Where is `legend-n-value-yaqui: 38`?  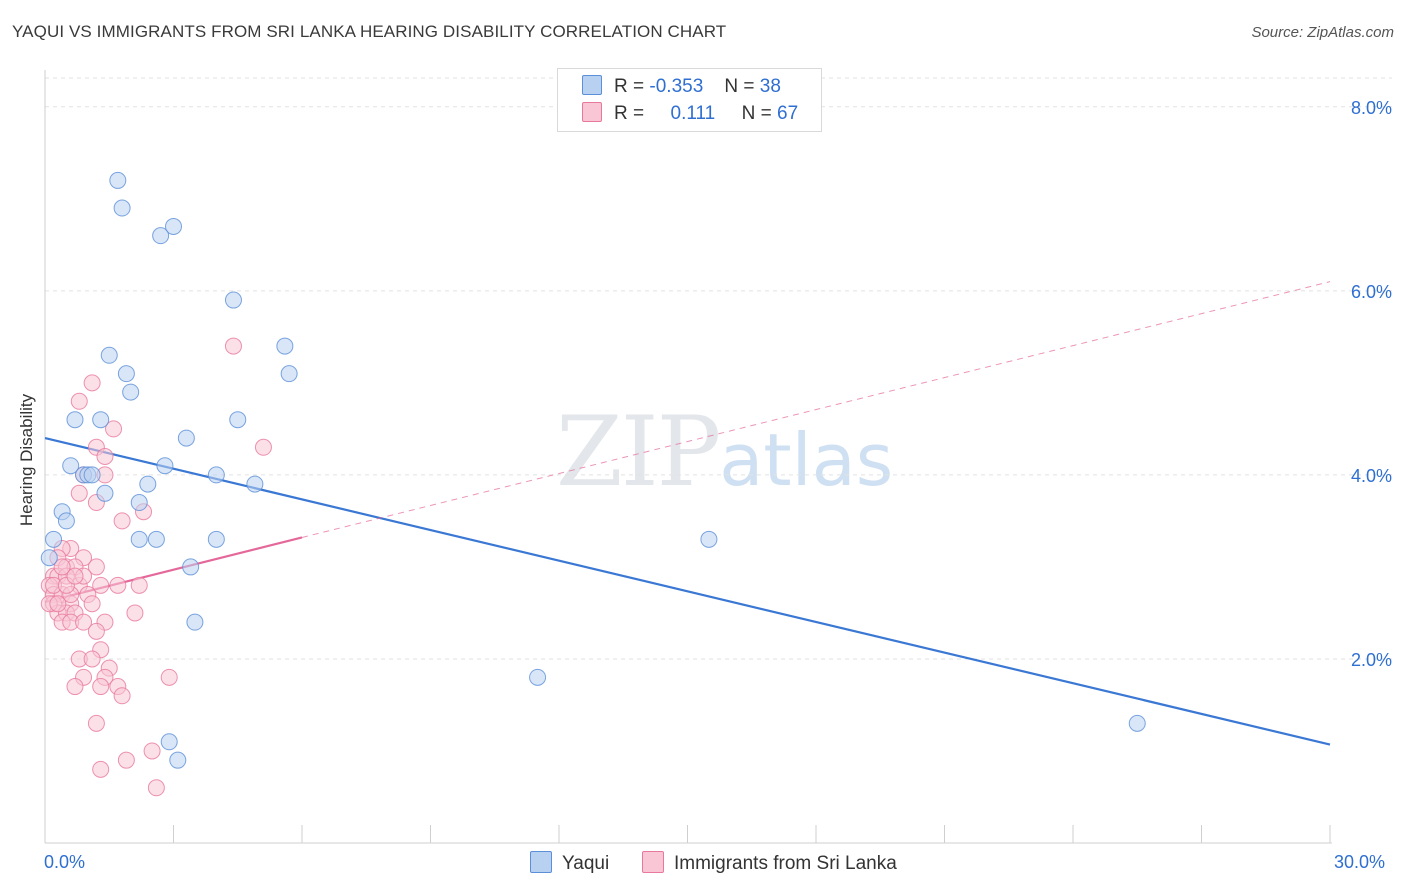
legend-n-value-yaqui: 38 is located at coordinates (770, 86).